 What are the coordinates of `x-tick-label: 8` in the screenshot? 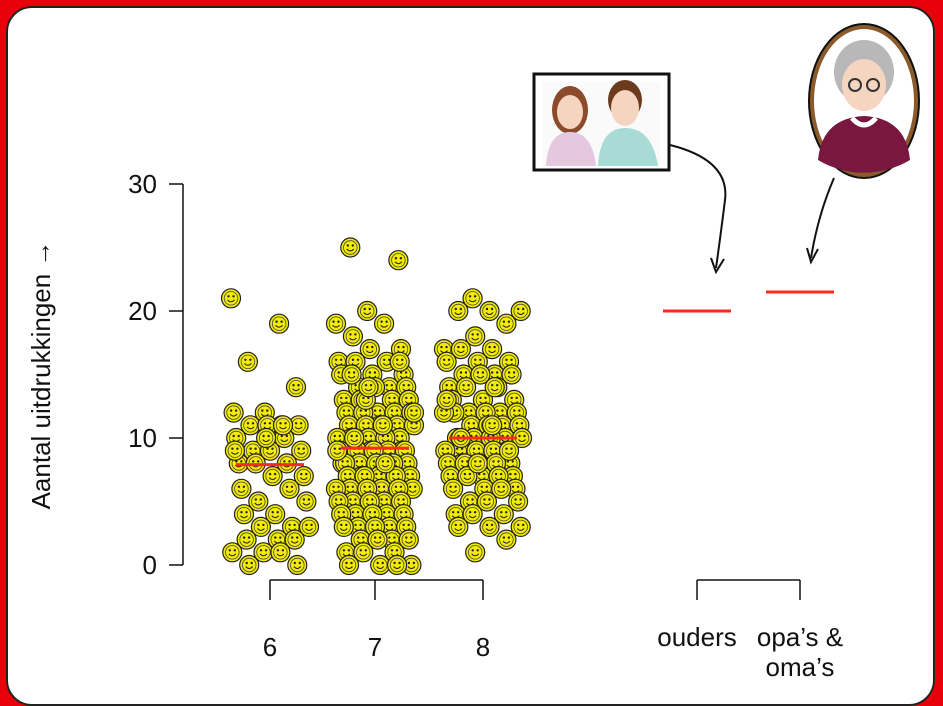 It's located at (483, 647).